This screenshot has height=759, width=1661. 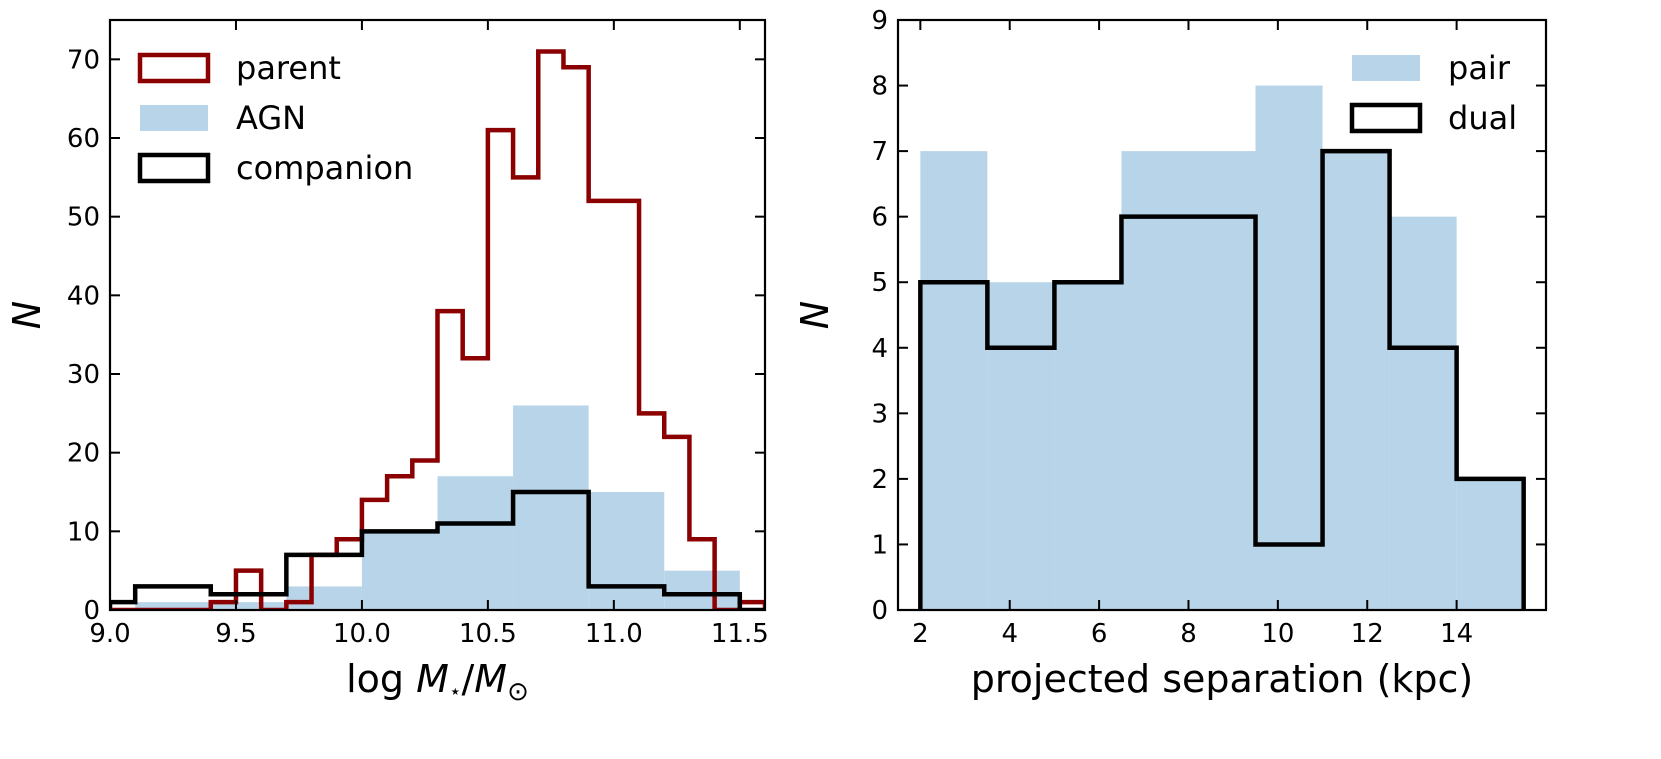 I want to click on x-tick-label: 9.0, so click(x=109, y=634).